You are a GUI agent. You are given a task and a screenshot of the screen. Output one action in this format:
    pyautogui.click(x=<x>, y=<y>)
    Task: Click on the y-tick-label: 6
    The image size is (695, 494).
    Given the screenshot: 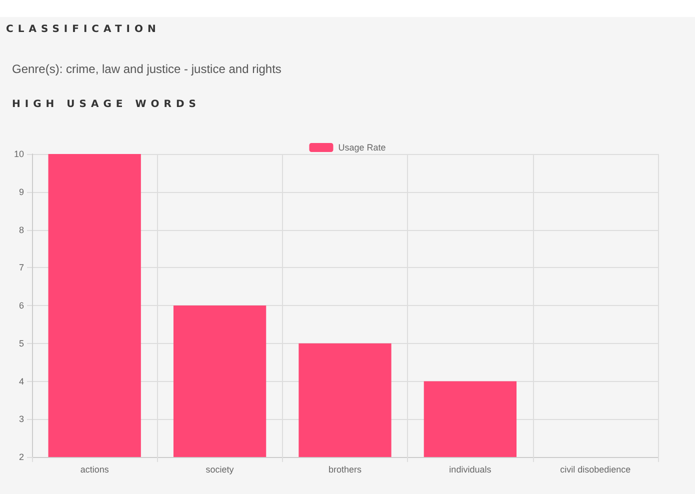 What is the action you would take?
    pyautogui.click(x=21, y=305)
    